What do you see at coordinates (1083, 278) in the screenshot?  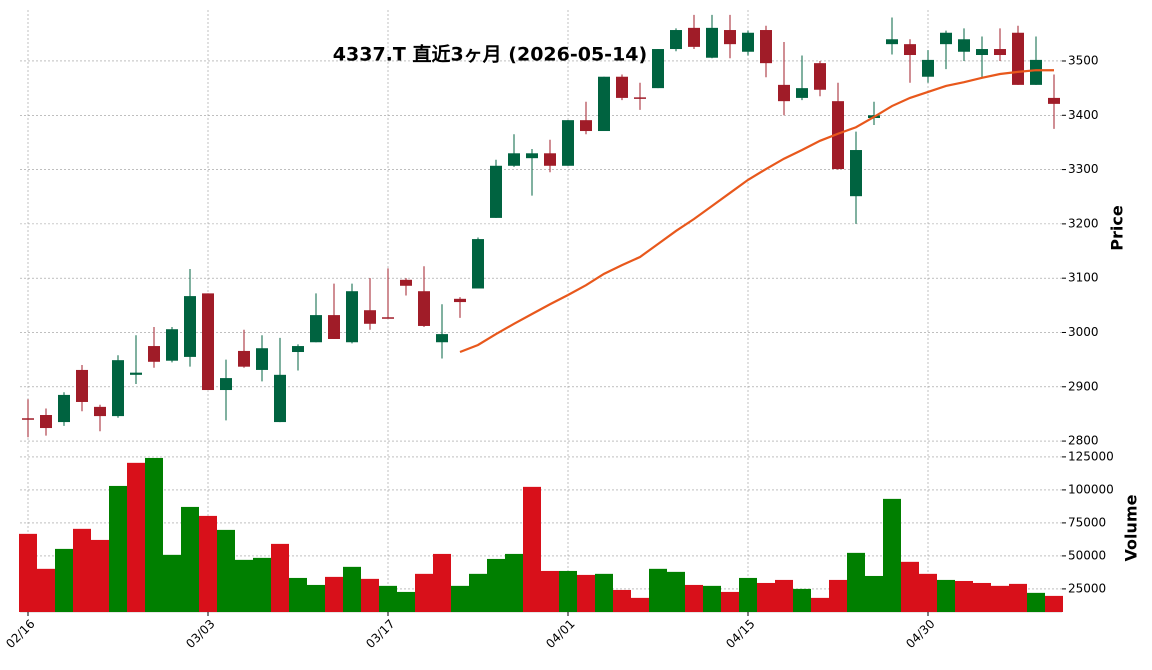 I see `y-tick-label: 3100` at bounding box center [1083, 278].